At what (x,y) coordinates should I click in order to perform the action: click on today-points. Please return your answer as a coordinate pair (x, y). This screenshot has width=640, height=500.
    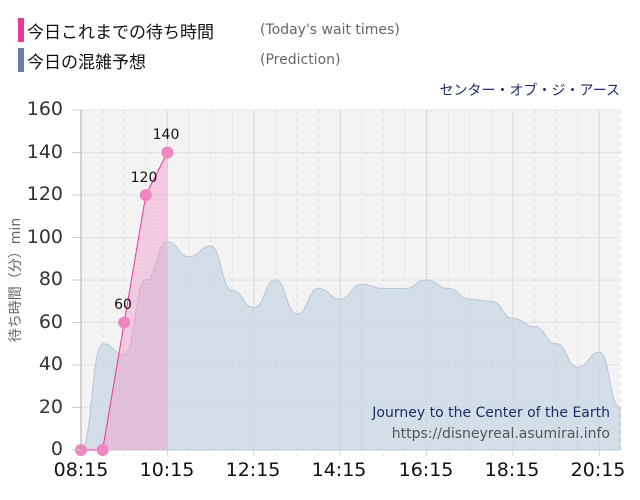
    Looking at the image, I should click on (124, 301).